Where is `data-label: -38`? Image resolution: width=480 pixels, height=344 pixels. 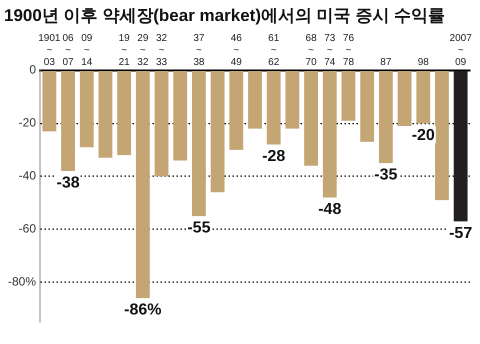 data-label: -38 is located at coordinates (68, 183).